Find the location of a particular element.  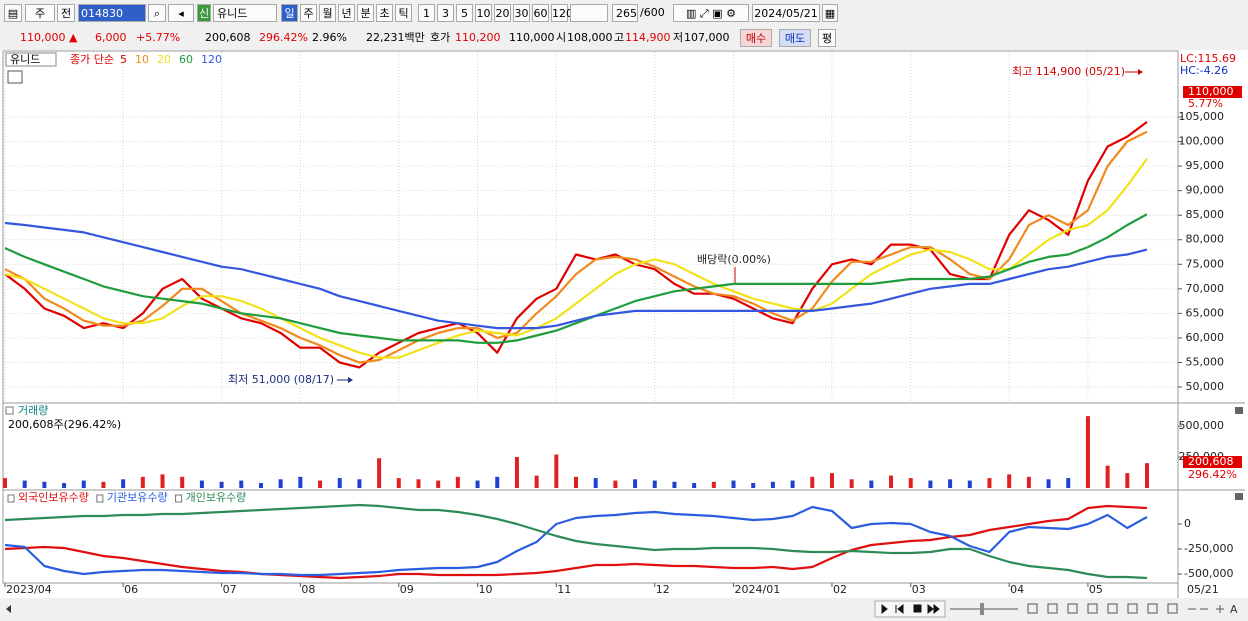

table-icon is located at coordinates (15, 77).